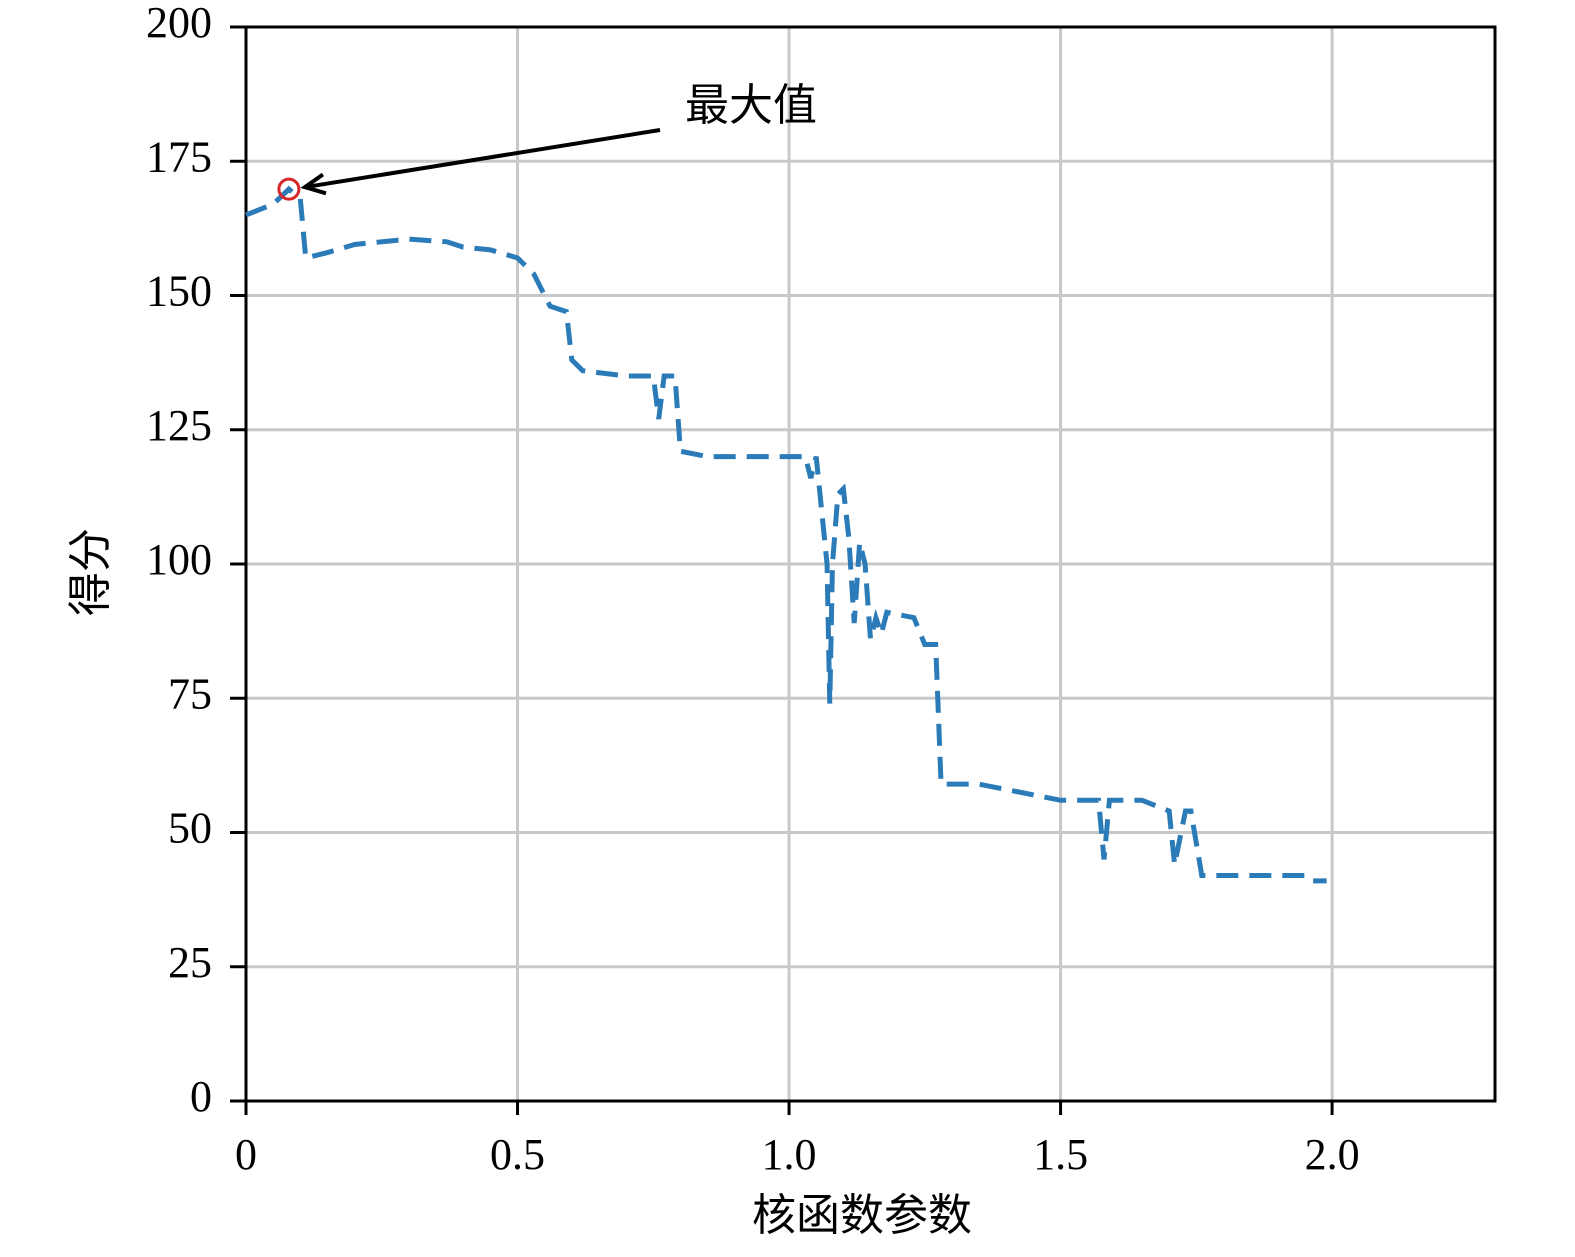 Image resolution: width=1575 pixels, height=1257 pixels. I want to click on y-axis-label: 得分, so click(90, 572).